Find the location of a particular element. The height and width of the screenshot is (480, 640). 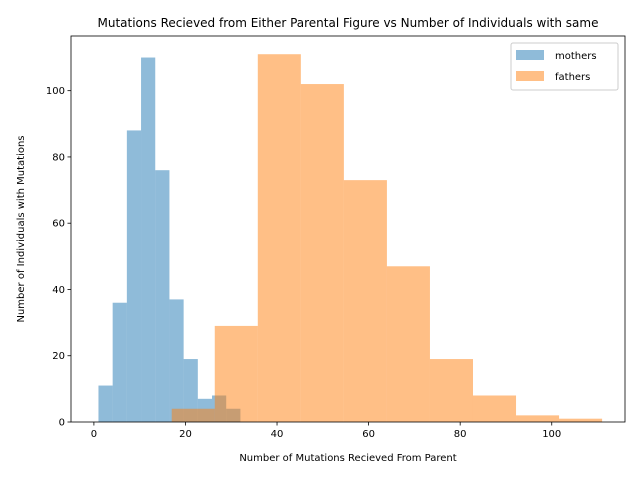

legend-label-fathers: fathers is located at coordinates (572, 77).